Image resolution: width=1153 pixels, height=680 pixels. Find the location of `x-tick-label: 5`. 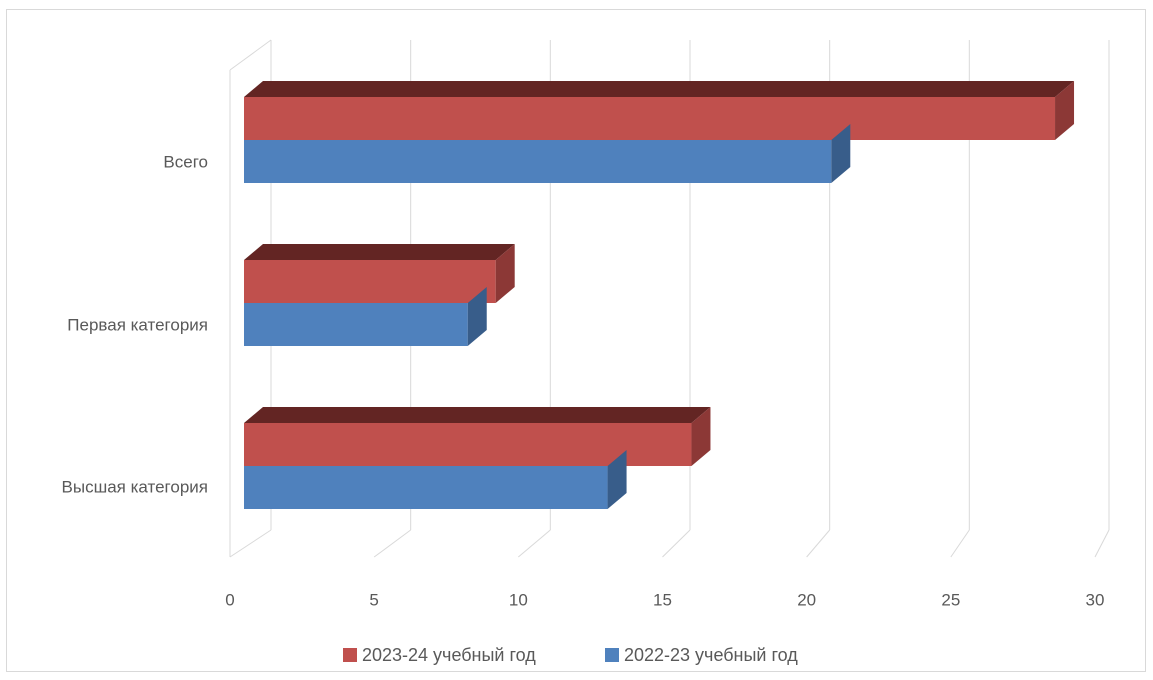

x-tick-label: 5 is located at coordinates (373, 599).